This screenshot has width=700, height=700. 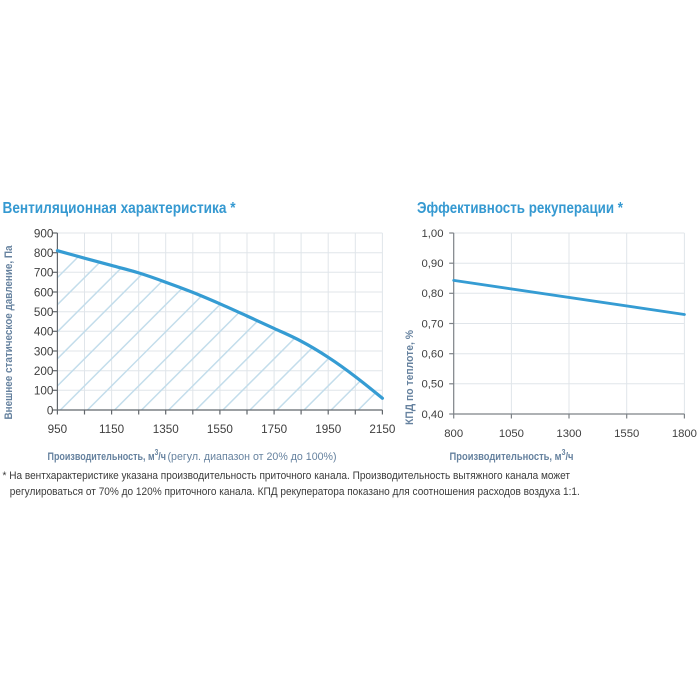 I want to click on svg-text: 0,90, so click(x=433, y=264).